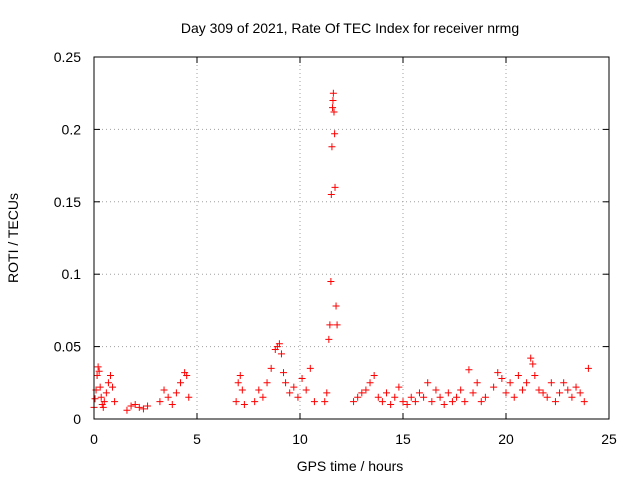  I want to click on y-tick-label: 0.15, so click(67, 202).